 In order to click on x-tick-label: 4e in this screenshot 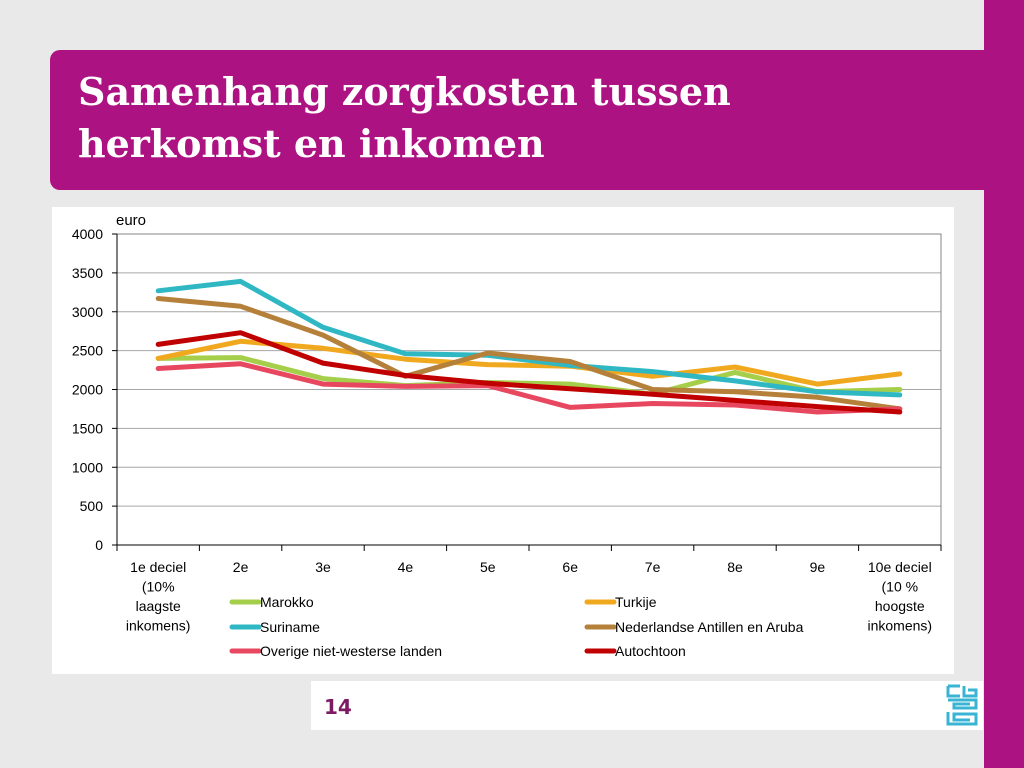, I will do `click(406, 567)`.